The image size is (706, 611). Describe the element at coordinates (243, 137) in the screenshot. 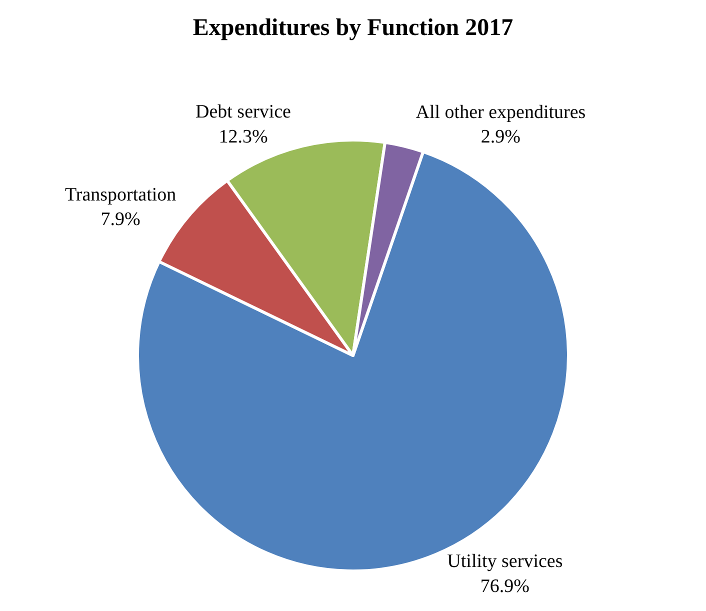

I see `data-label: 12.3%` at that location.